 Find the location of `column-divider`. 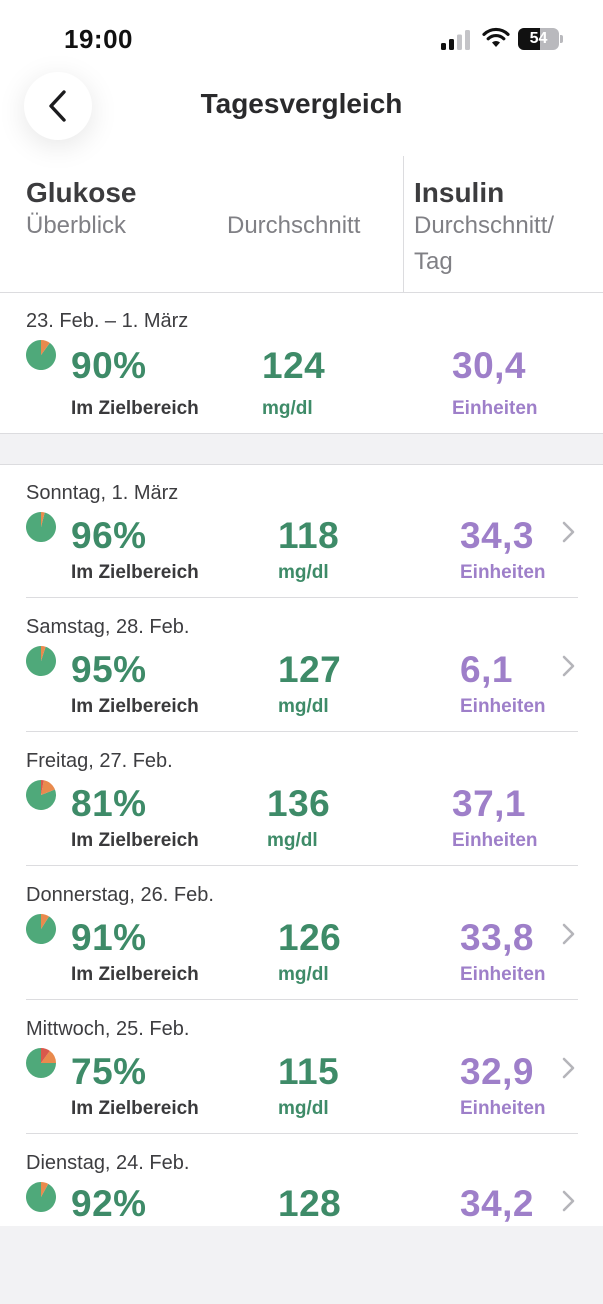

column-divider is located at coordinates (403, 224).